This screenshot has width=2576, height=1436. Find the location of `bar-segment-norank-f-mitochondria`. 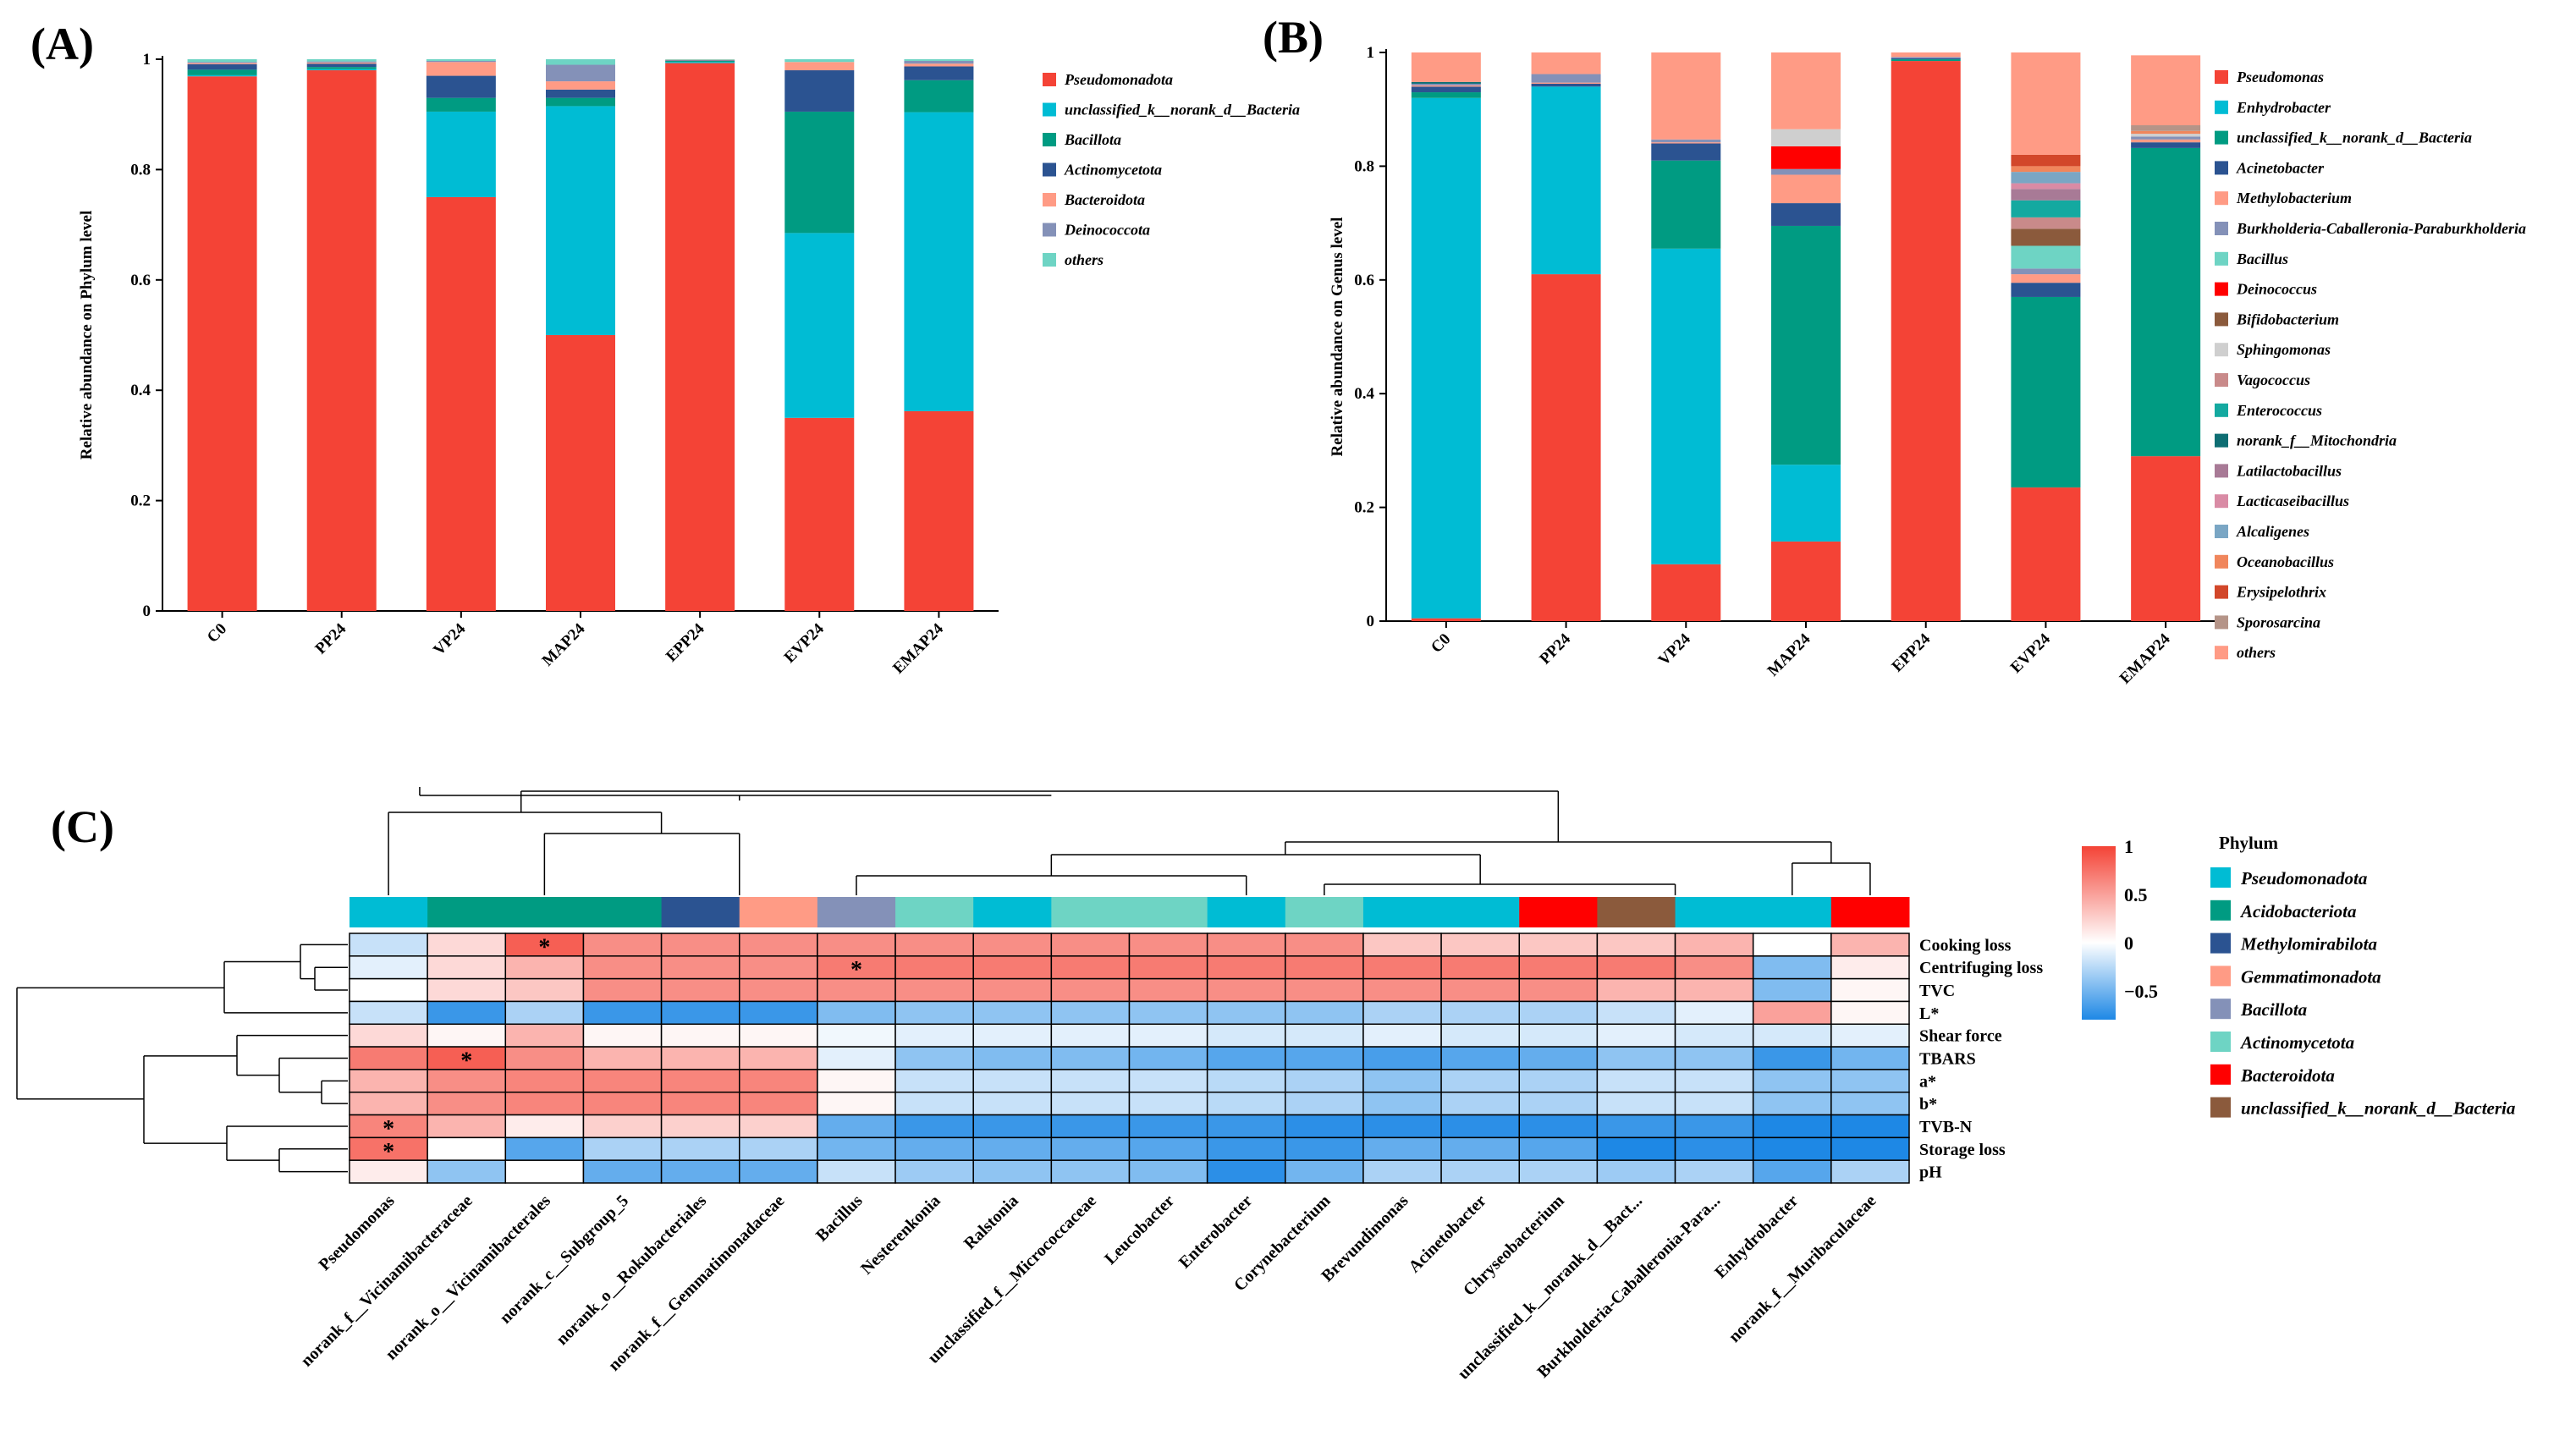

bar-segment-norank-f-mitochondria is located at coordinates (1446, 82).